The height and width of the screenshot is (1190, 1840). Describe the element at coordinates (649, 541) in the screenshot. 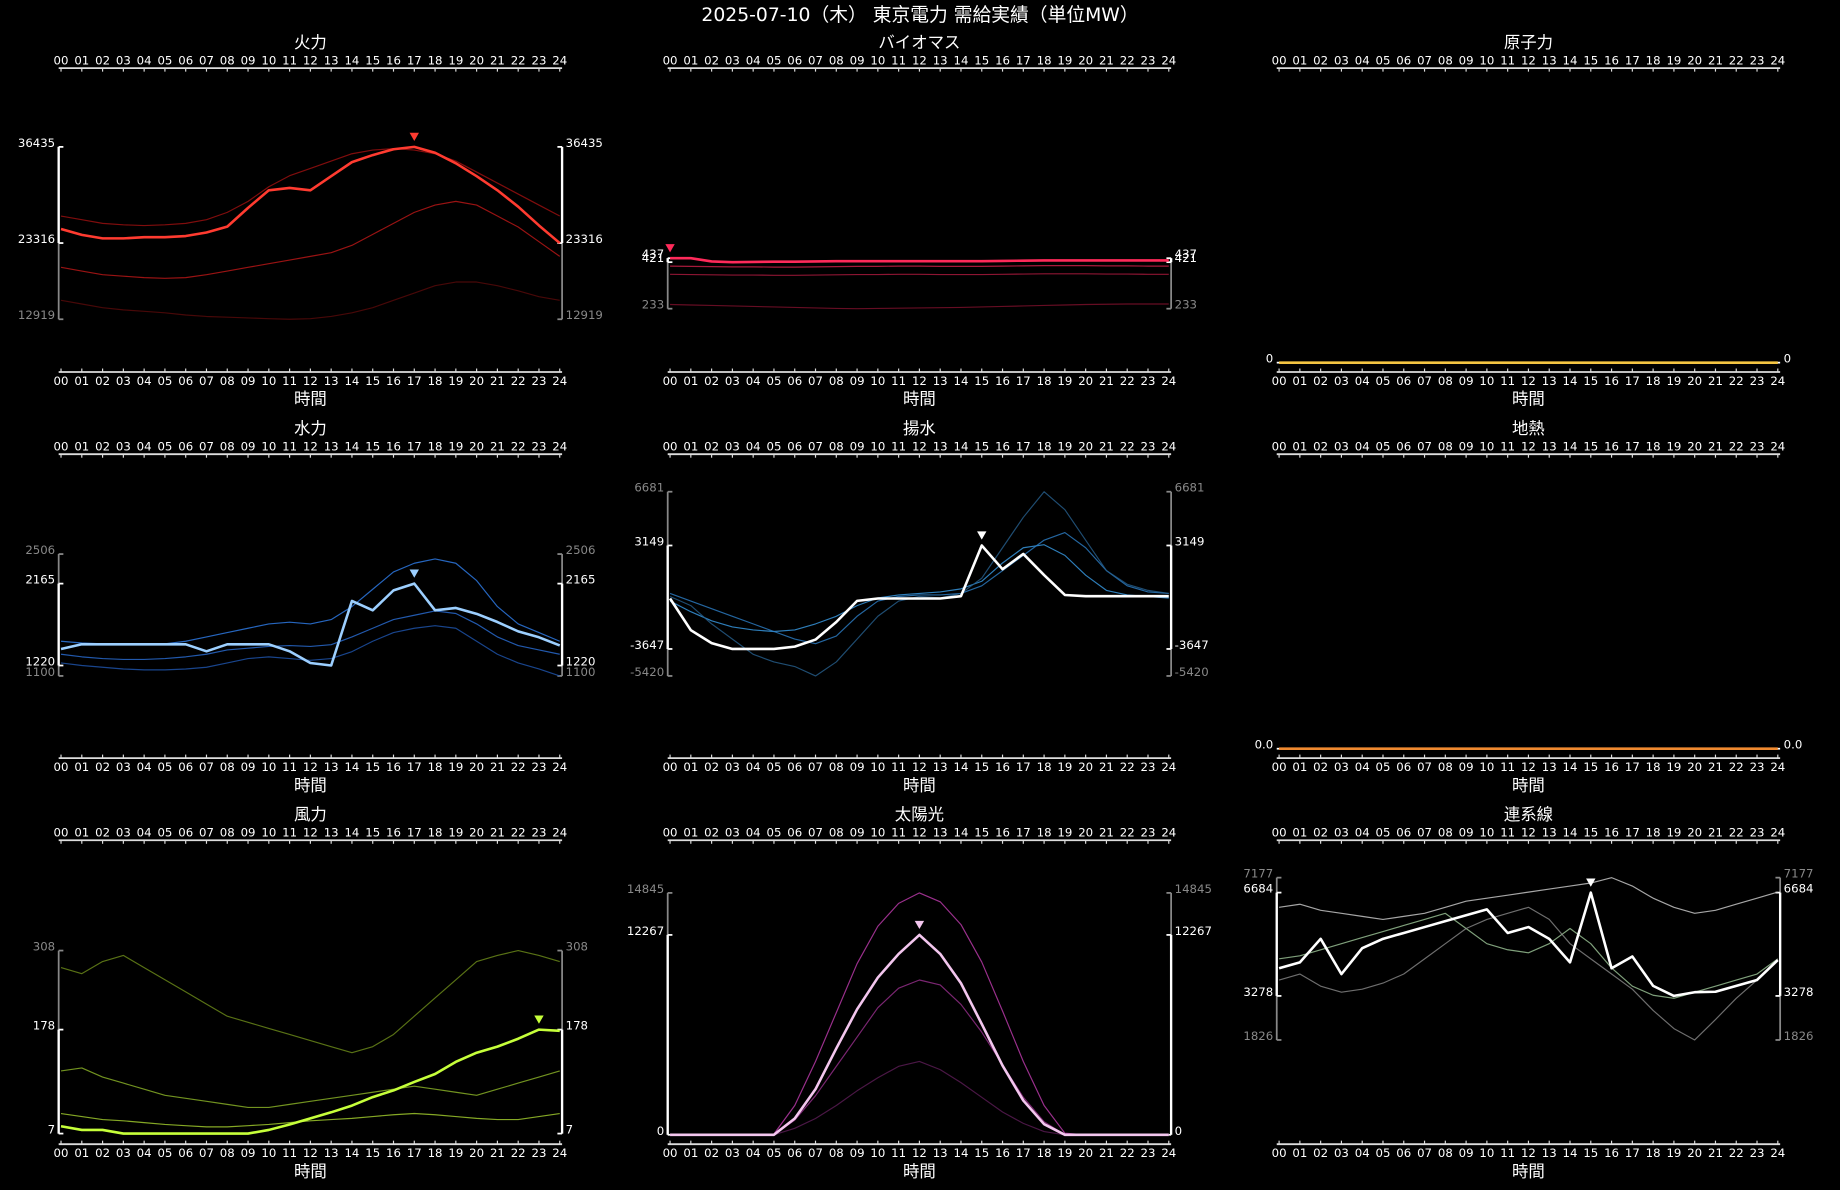

I see `y-tick-label: 3149` at that location.